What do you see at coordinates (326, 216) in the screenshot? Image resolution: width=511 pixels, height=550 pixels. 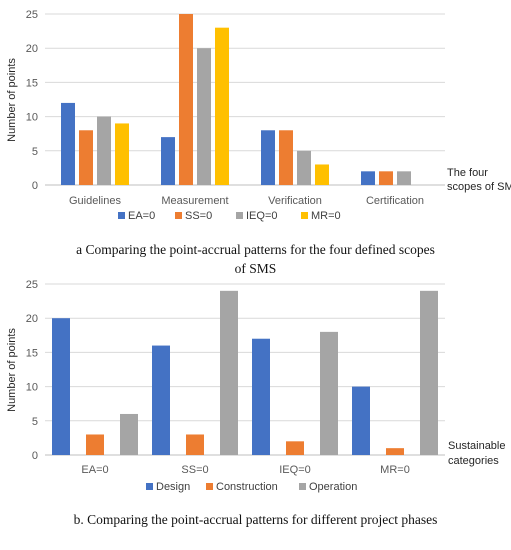 I see `legend-label-0-3: MR=0` at bounding box center [326, 216].